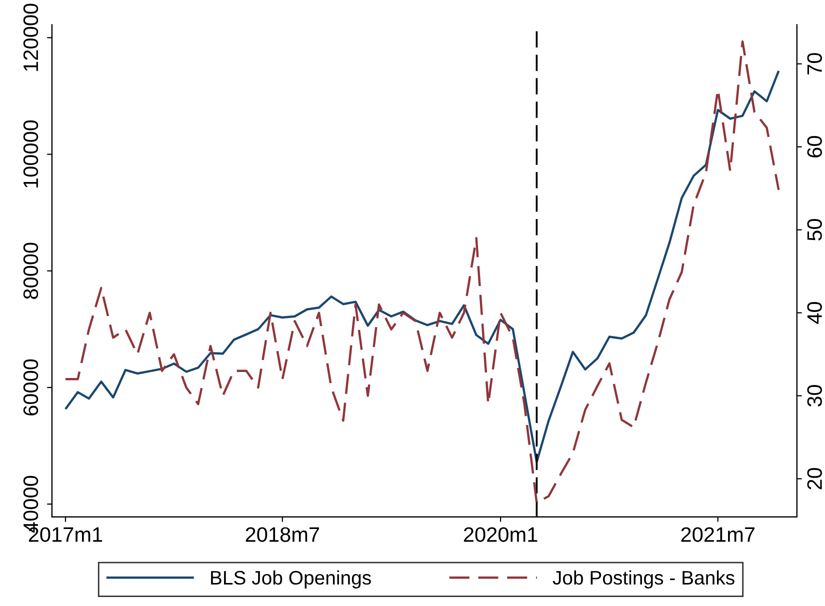  I want to click on y2-tick-label: 70, so click(814, 63).